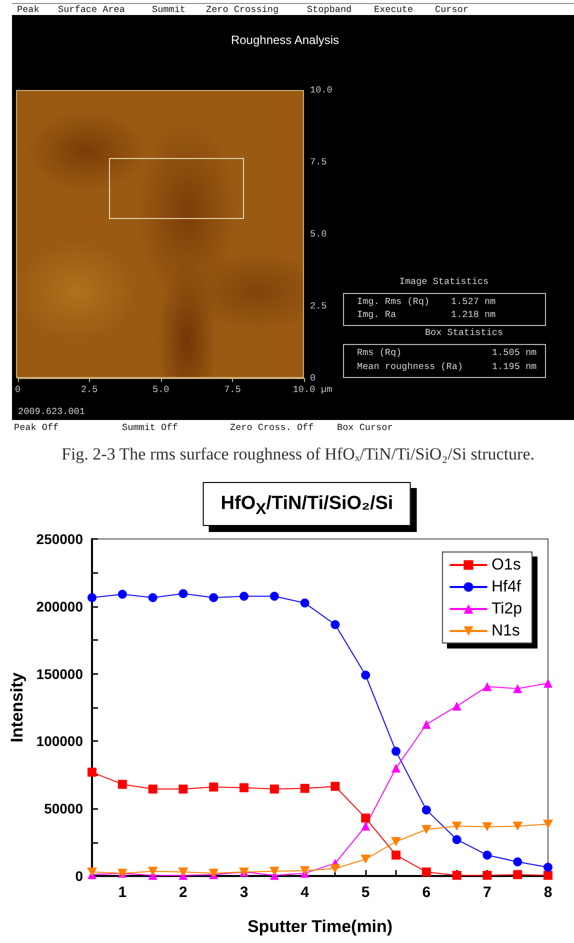 The image size is (574, 943). What do you see at coordinates (285, 40) in the screenshot?
I see `chart-title: Roughness Analysis` at bounding box center [285, 40].